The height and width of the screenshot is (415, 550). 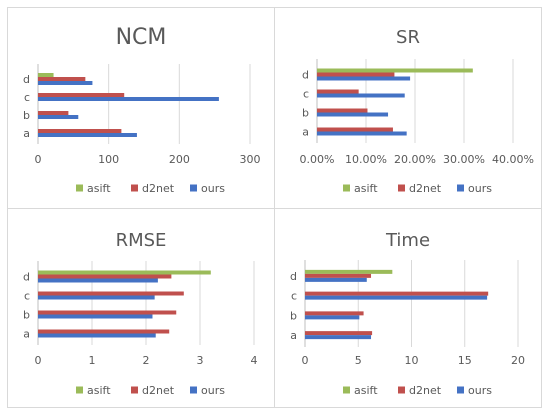 What do you see at coordinates (407, 240) in the screenshot?
I see `time-title: Time` at bounding box center [407, 240].